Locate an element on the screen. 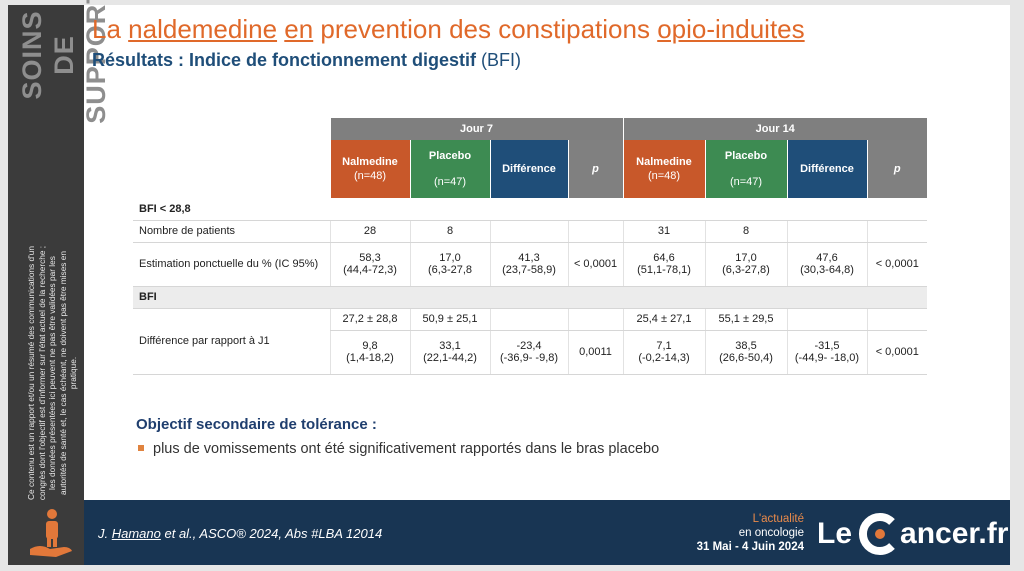 The height and width of the screenshot is (571, 1024). cell-line: (6,3-27,8) is located at coordinates (746, 270).